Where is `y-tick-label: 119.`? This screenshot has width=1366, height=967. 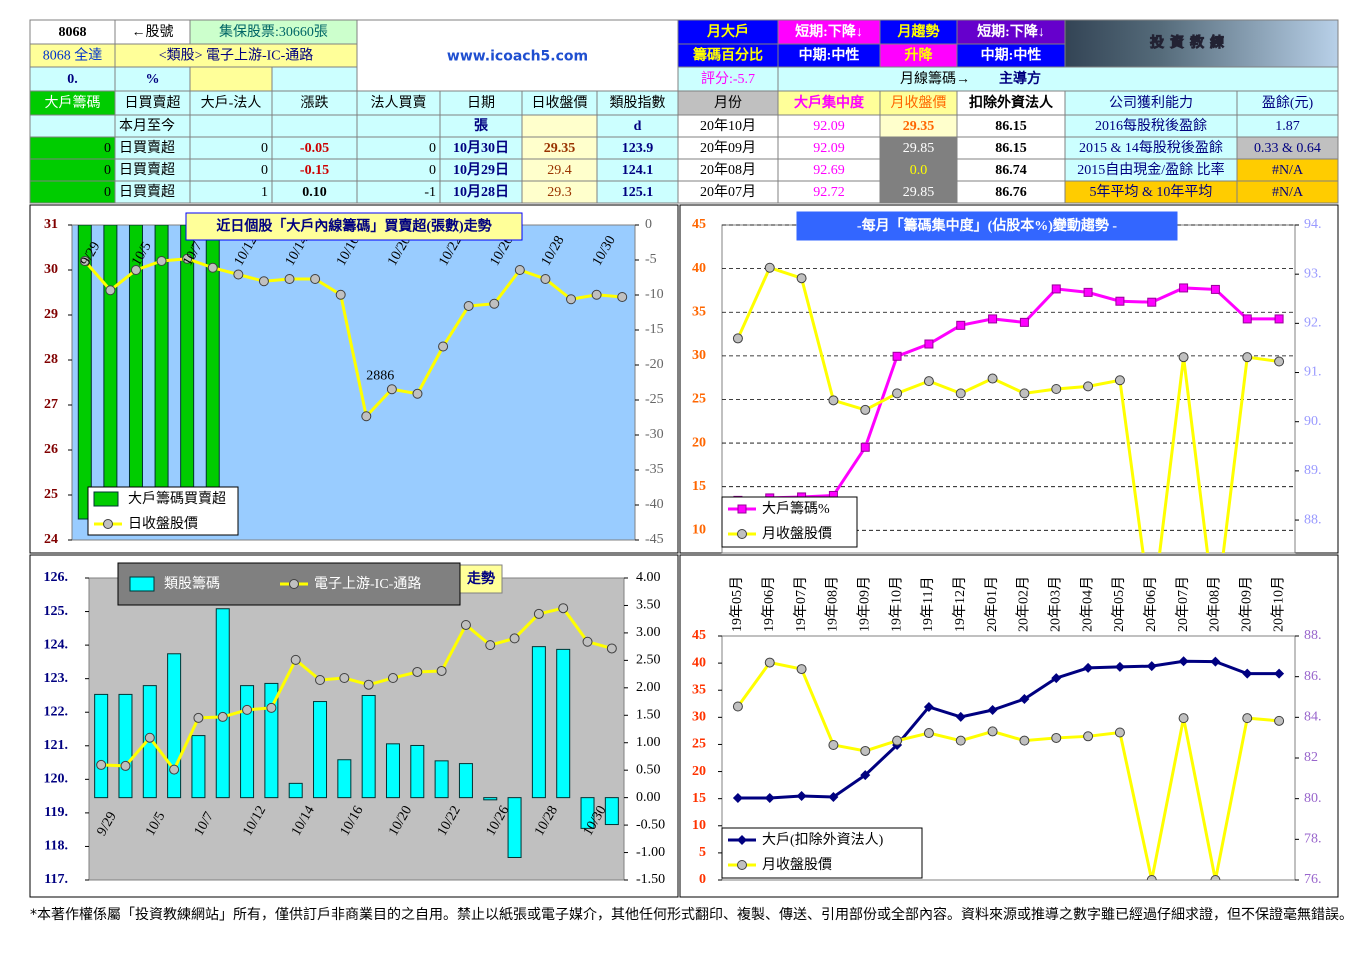 y-tick-label: 119. is located at coordinates (56, 812).